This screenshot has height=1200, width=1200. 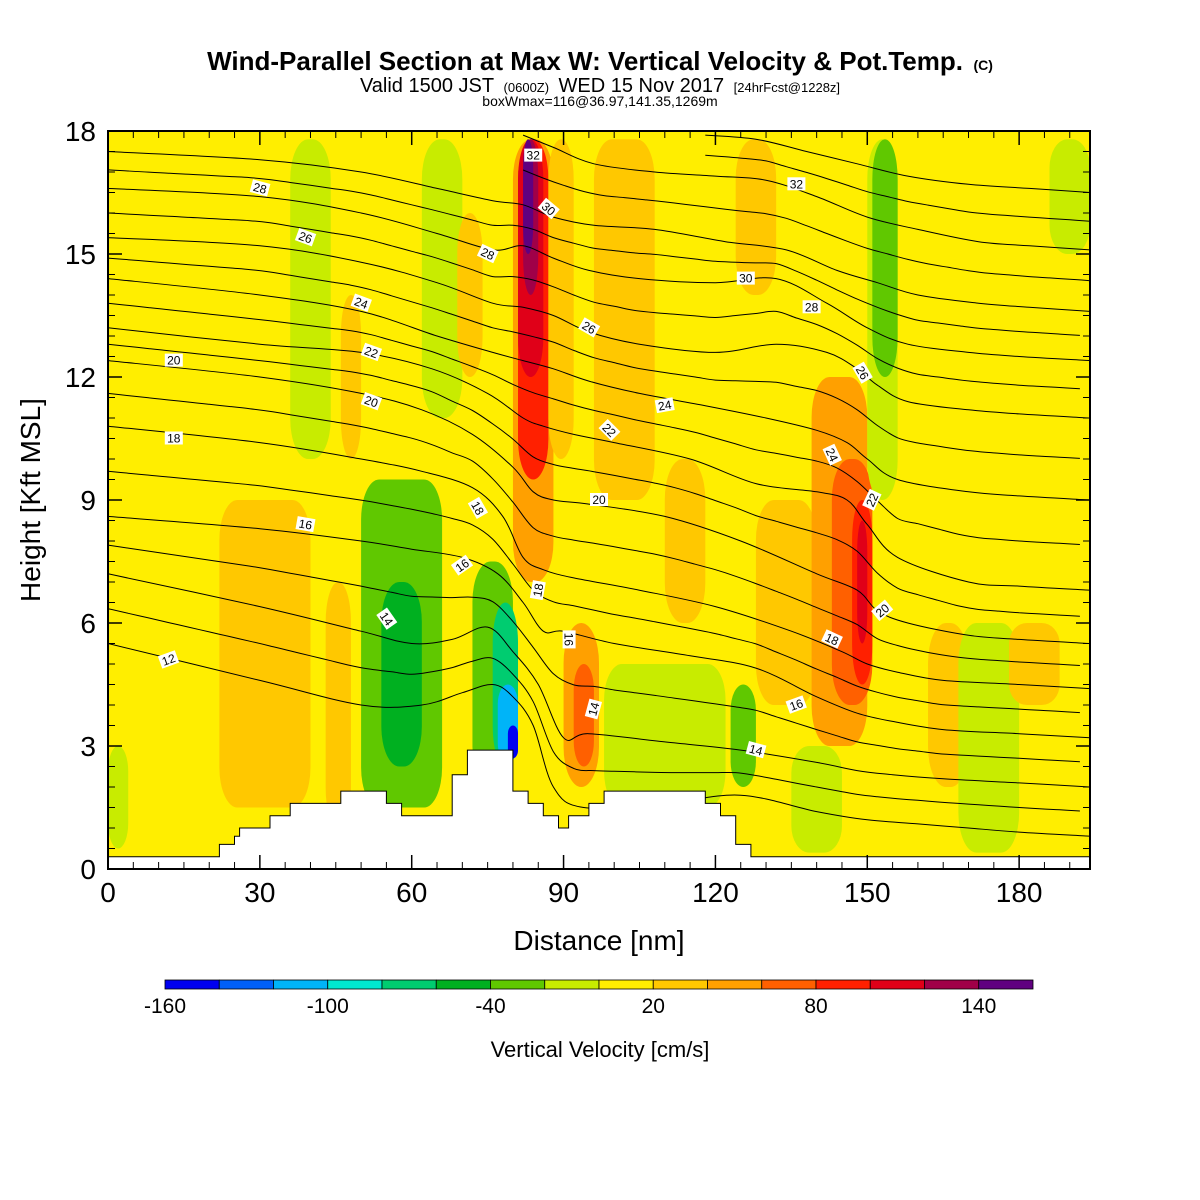 I want to click on contour-label: 30, so click(x=548, y=208).